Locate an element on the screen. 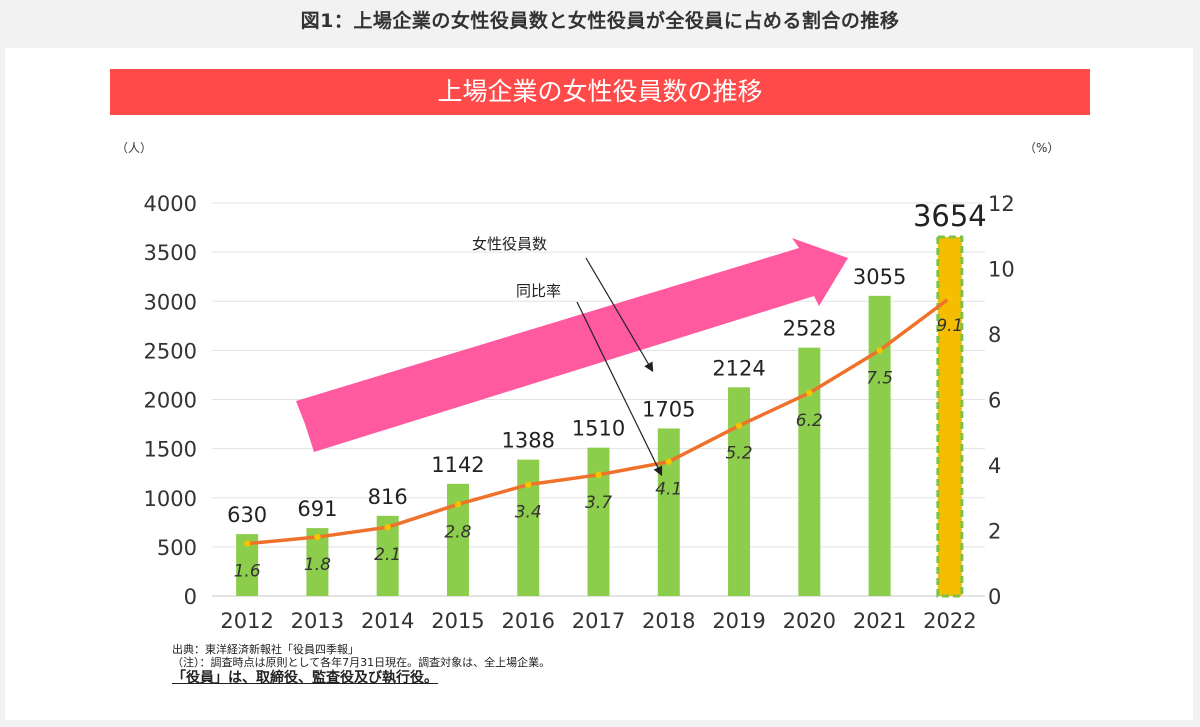 The height and width of the screenshot is (727, 1200). trend-arrow is located at coordinates (572, 345).